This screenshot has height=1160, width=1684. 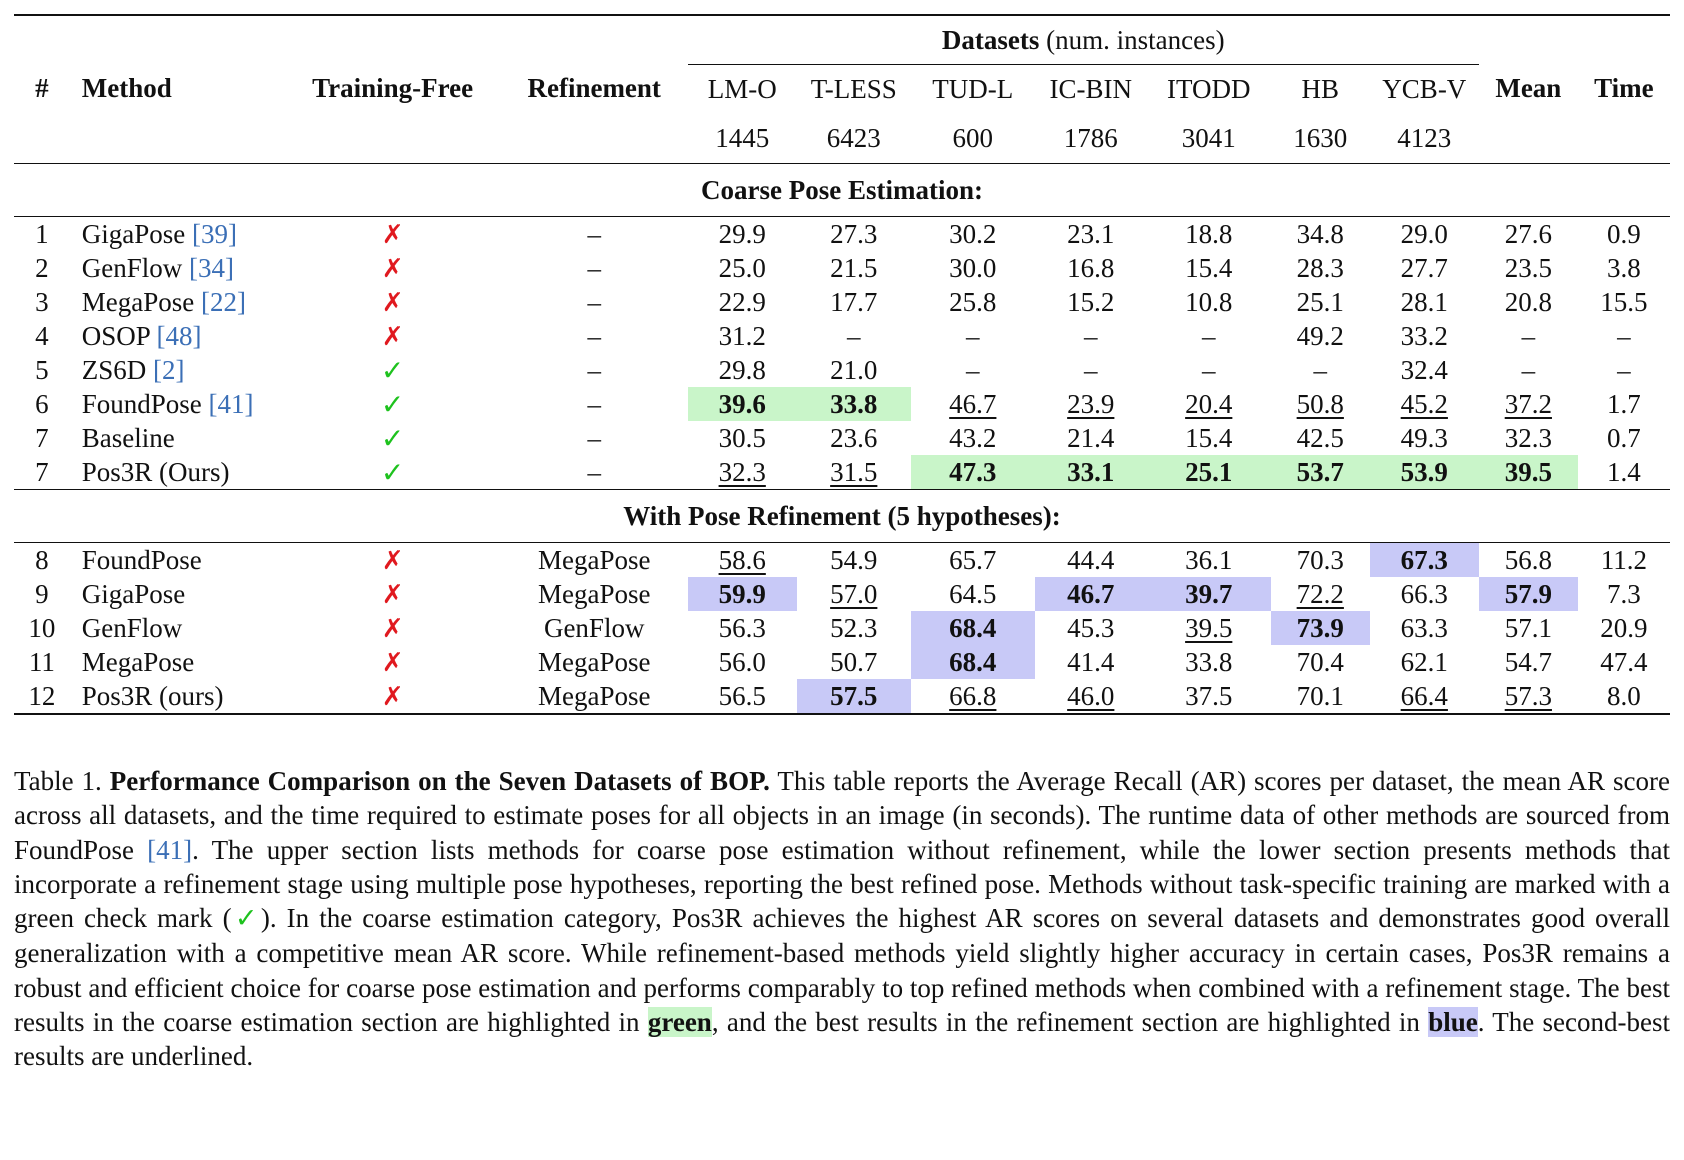 What do you see at coordinates (1424, 267) in the screenshot?
I see `cell-value: 27.7` at bounding box center [1424, 267].